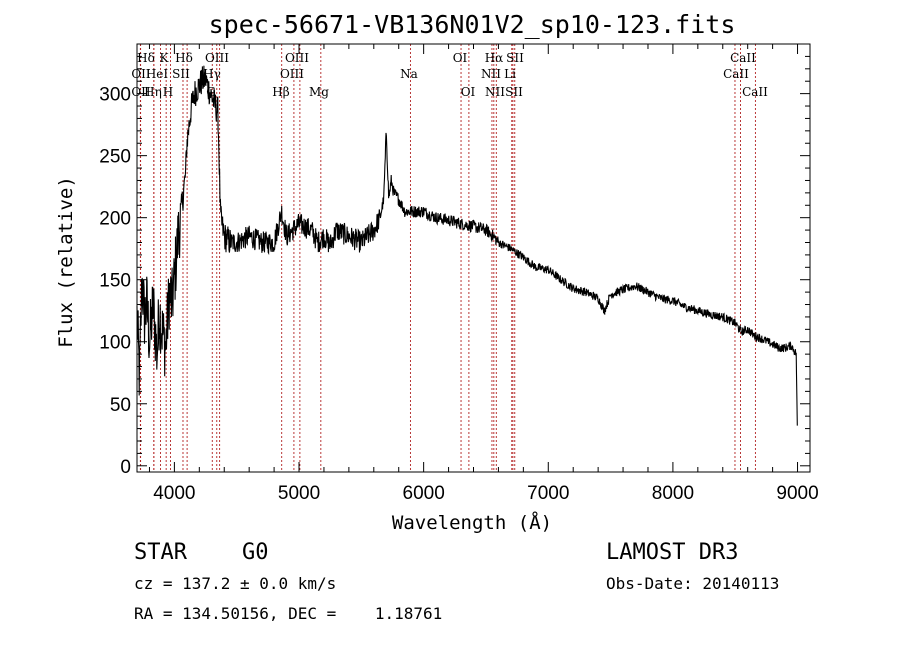 This screenshot has height=649, width=900. Describe the element at coordinates (255, 552) in the screenshot. I see `object-subclass: G0` at that location.